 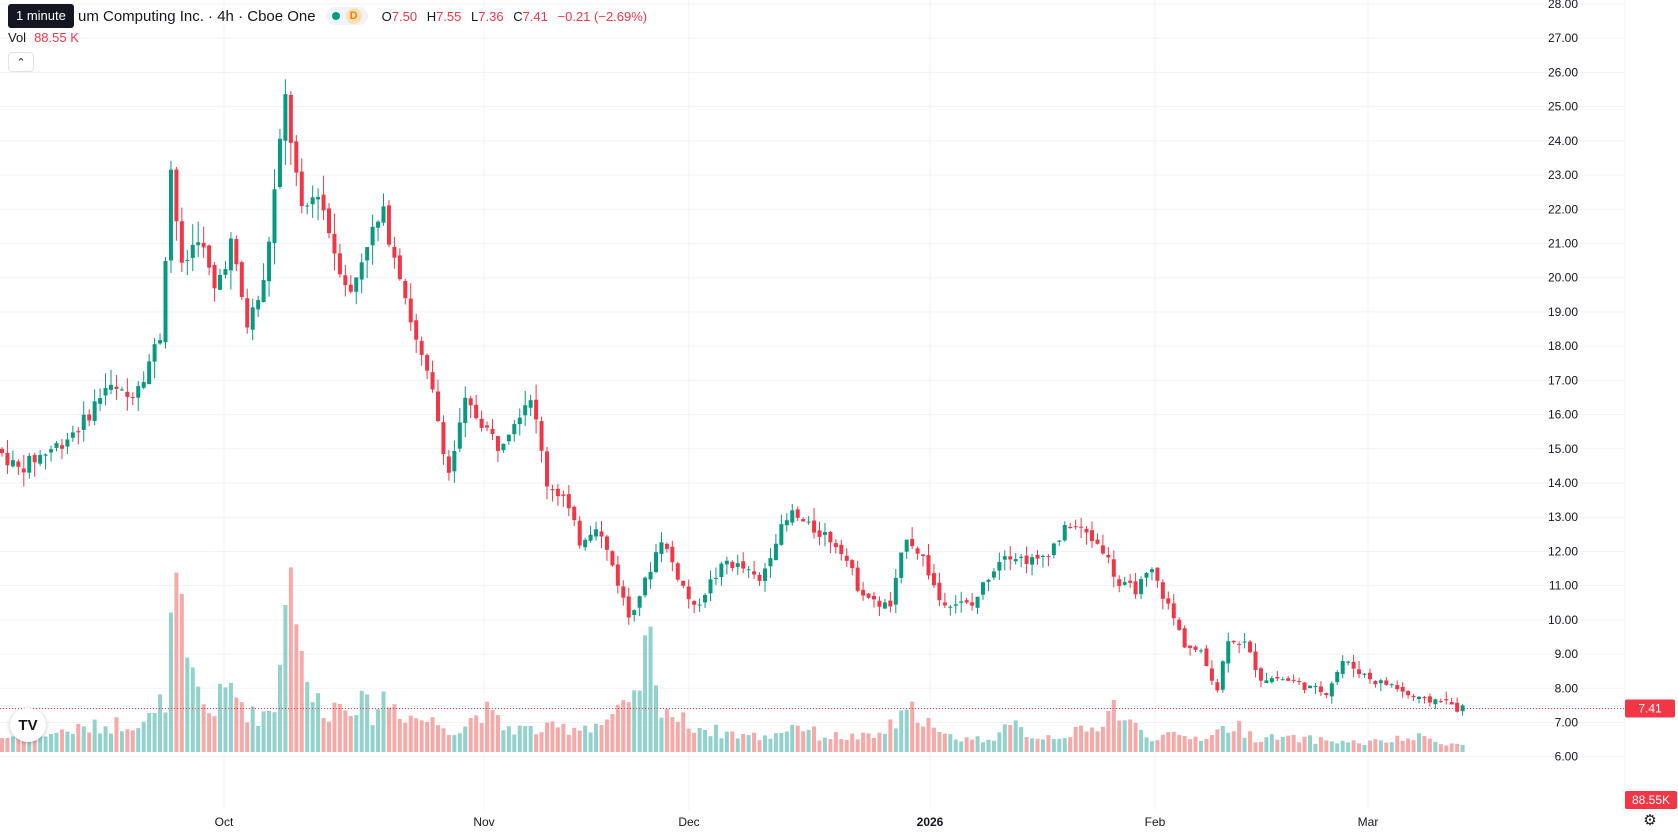 I want to click on price-tick-label: 19.00, so click(x=1563, y=312).